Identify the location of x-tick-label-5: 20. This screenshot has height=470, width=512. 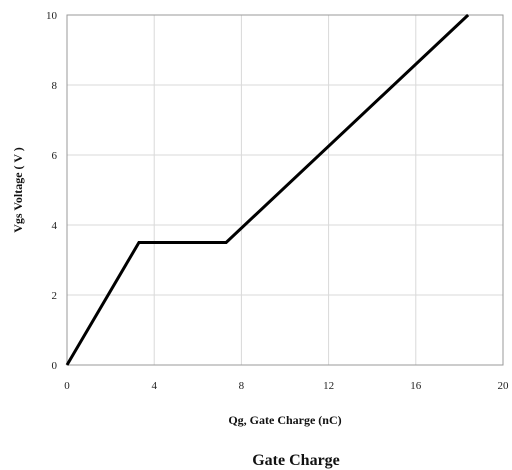
(504, 386).